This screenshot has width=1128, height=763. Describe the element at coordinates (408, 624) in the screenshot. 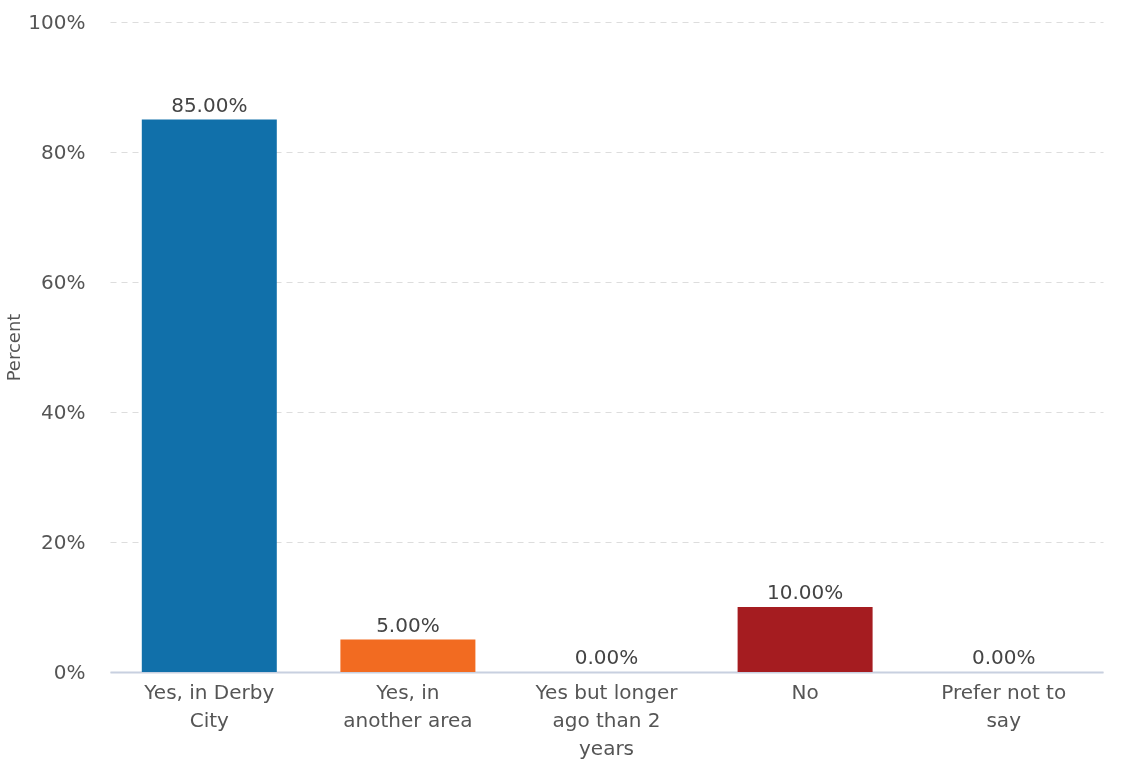

I see `data-label: 5.00%` at that location.